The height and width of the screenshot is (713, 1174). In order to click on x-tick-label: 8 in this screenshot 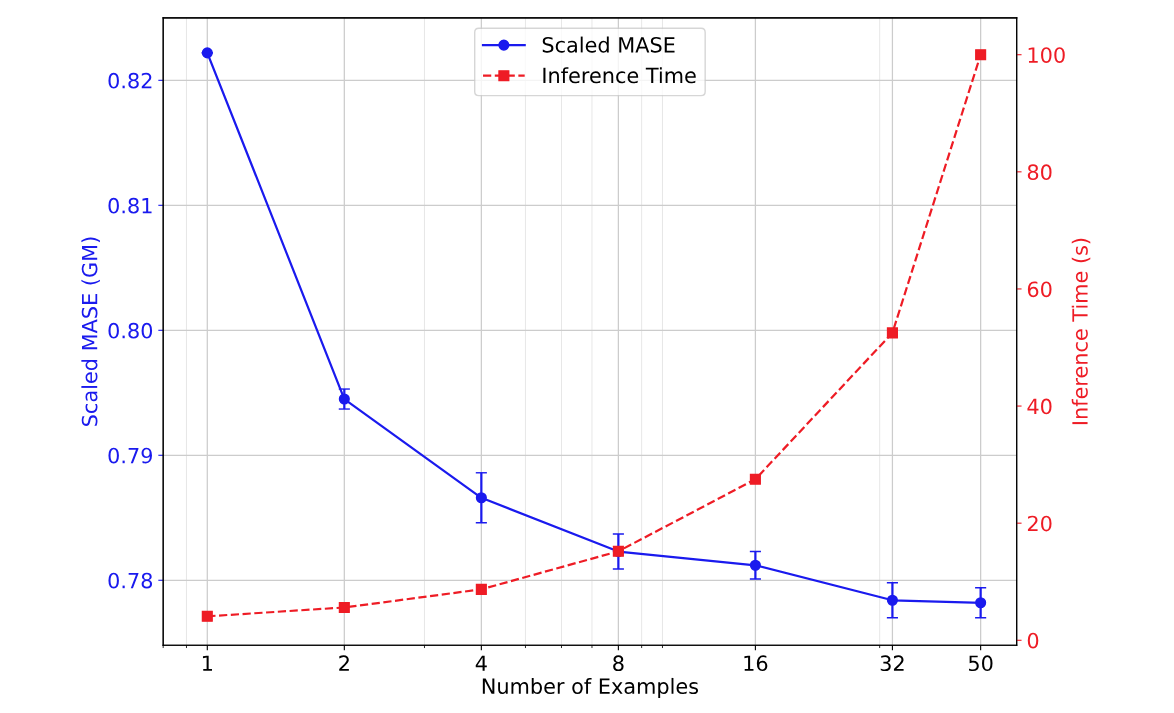, I will do `click(618, 663)`.